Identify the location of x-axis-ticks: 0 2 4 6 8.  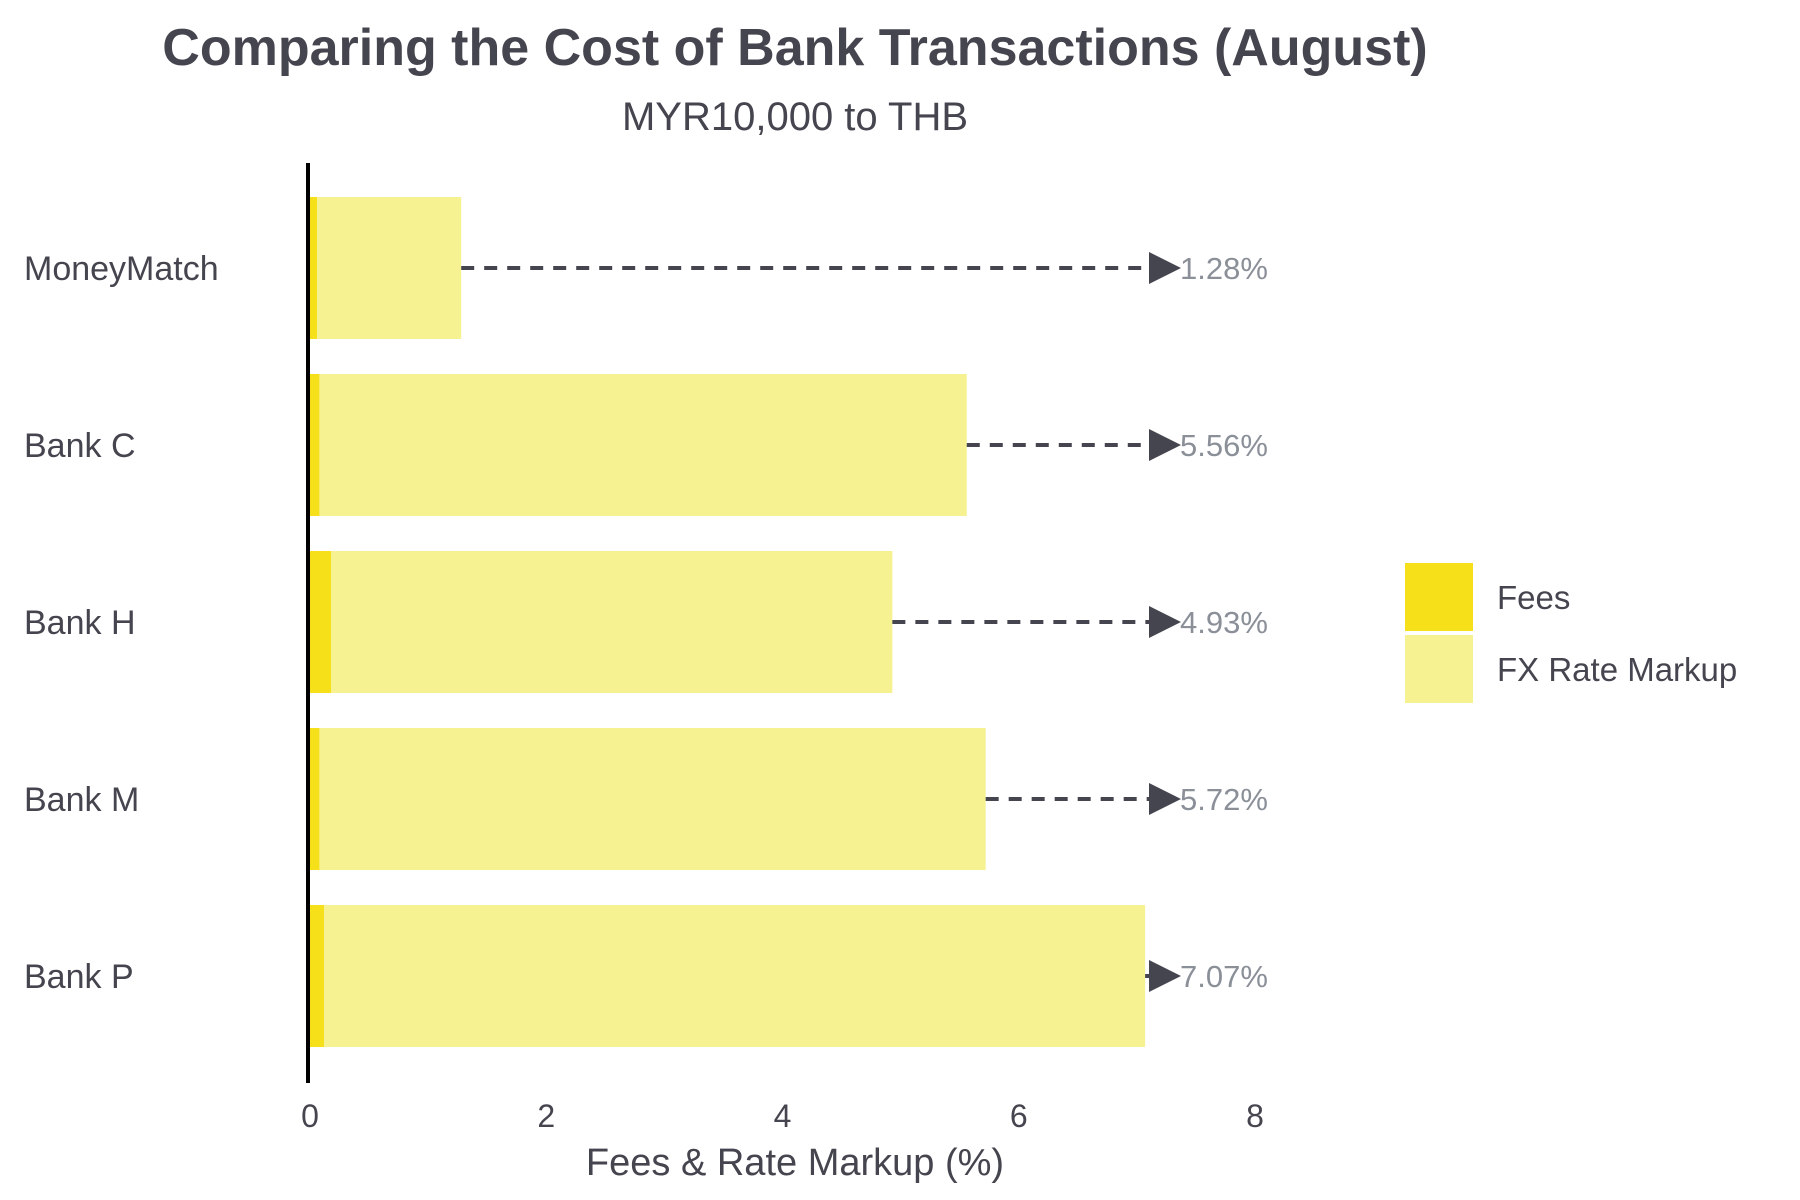
(782, 1116).